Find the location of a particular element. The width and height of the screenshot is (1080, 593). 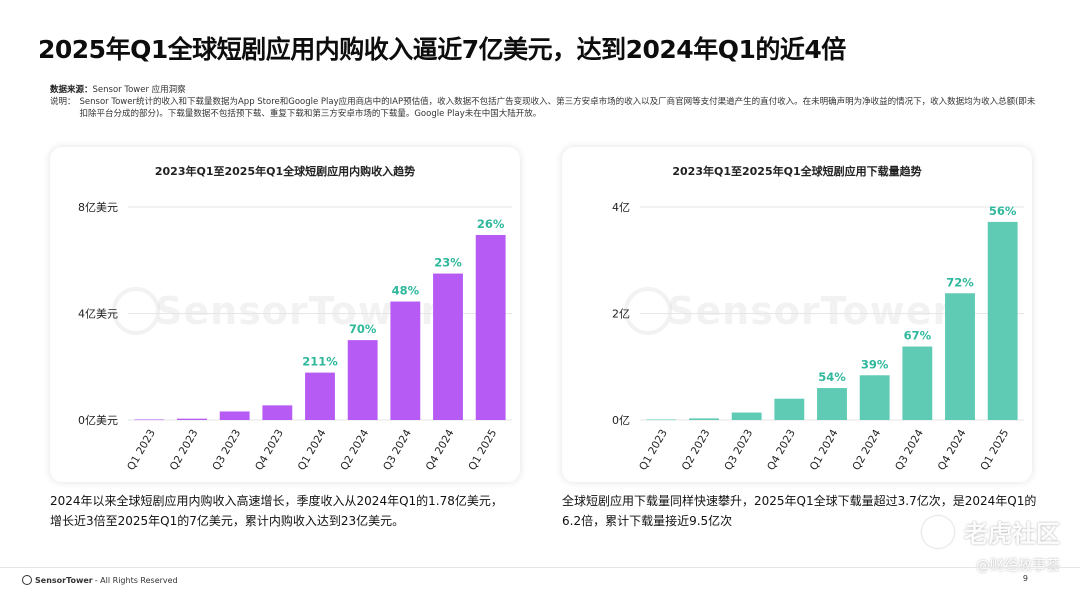

revenue-category-label: Q1 2023 is located at coordinates (141, 450).